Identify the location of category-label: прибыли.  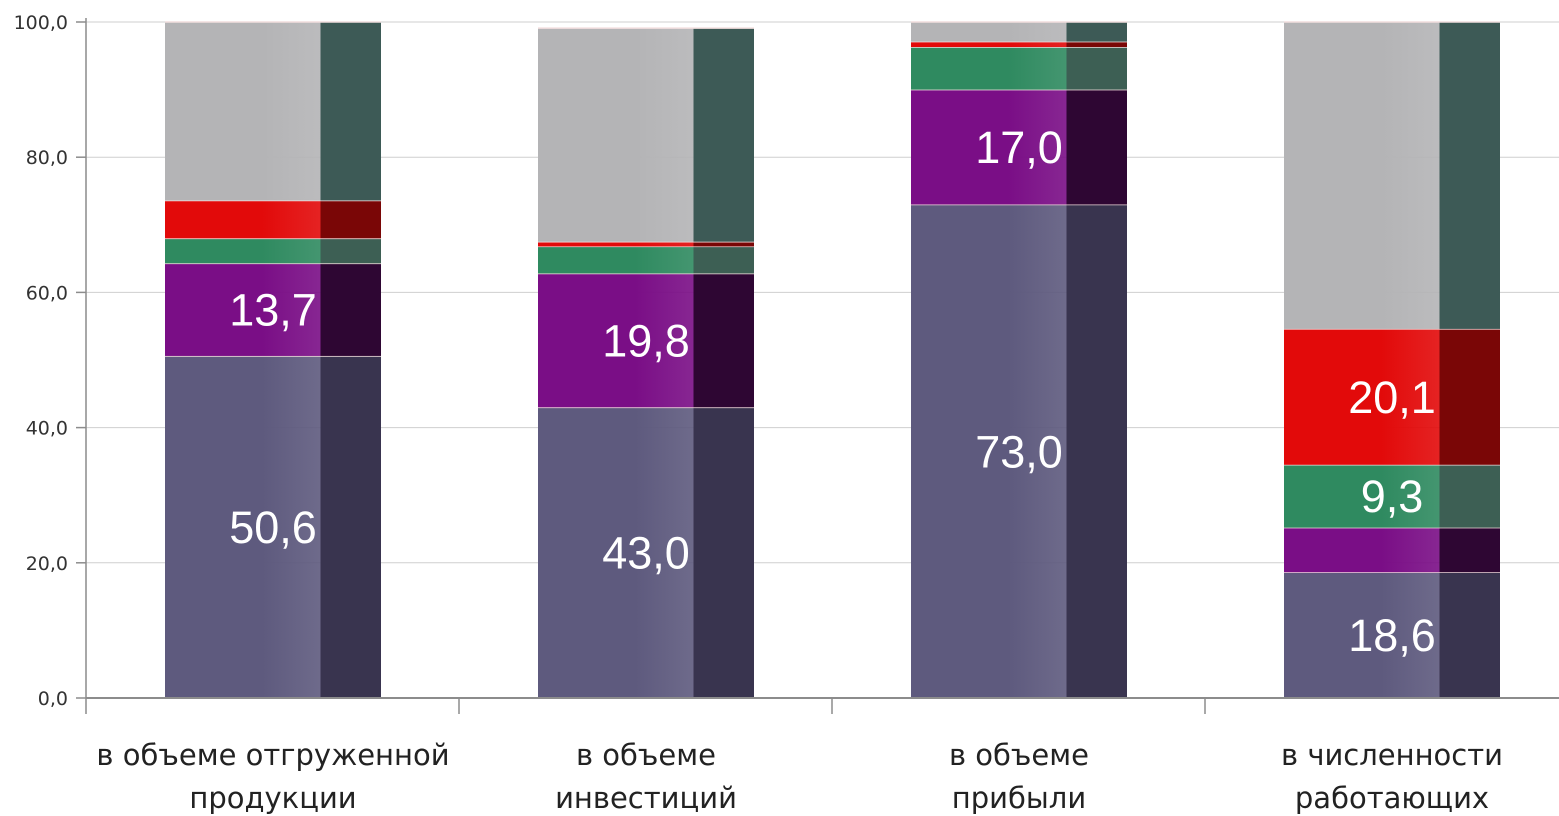
(1019, 798).